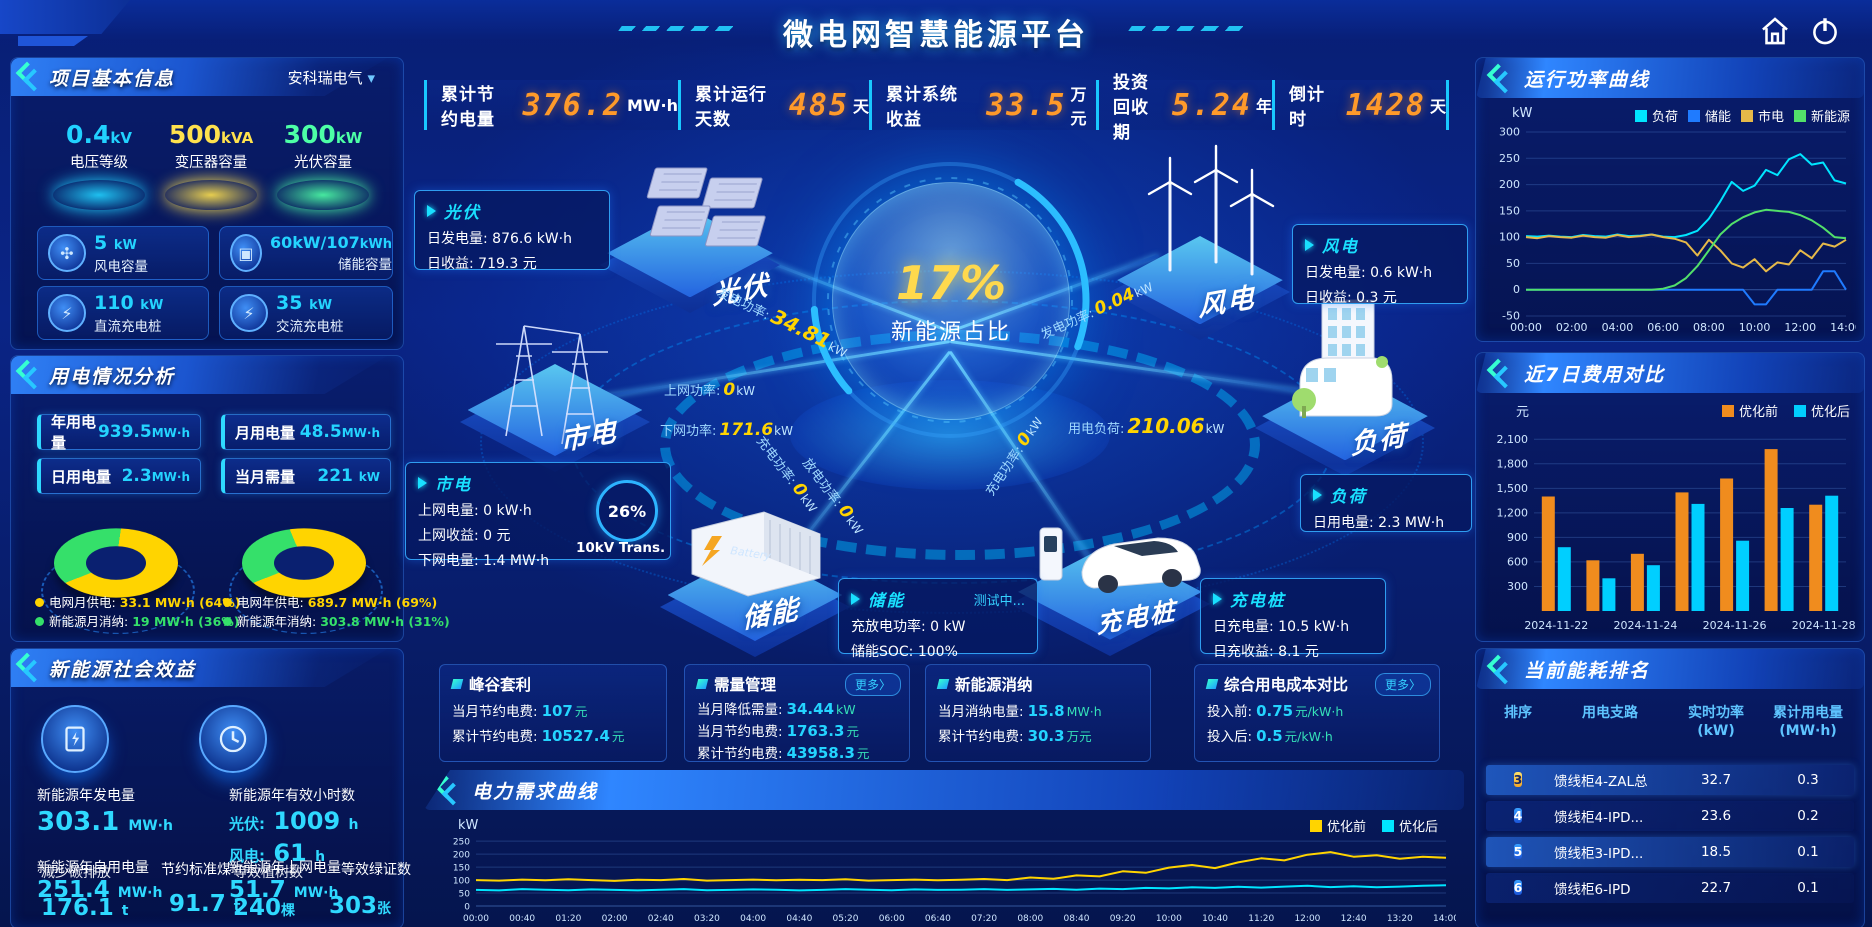  I want to click on card-ac-charger: ⚡ 35 kW 交流充电桩, so click(306, 313).